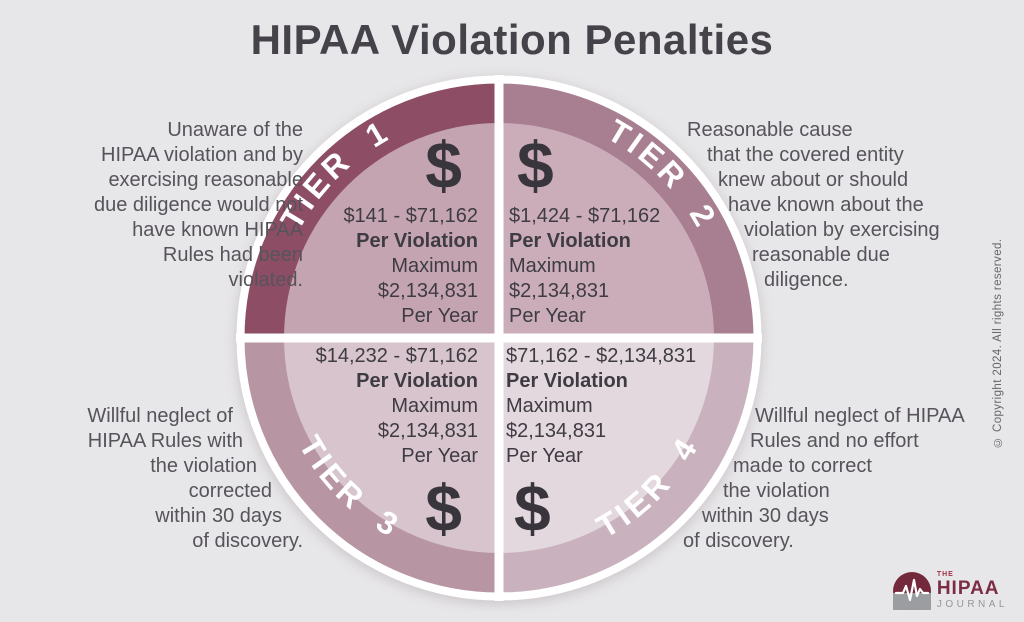 The height and width of the screenshot is (622, 1024). What do you see at coordinates (512, 39) in the screenshot?
I see `page-title: HIPAA Violation Penalties` at bounding box center [512, 39].